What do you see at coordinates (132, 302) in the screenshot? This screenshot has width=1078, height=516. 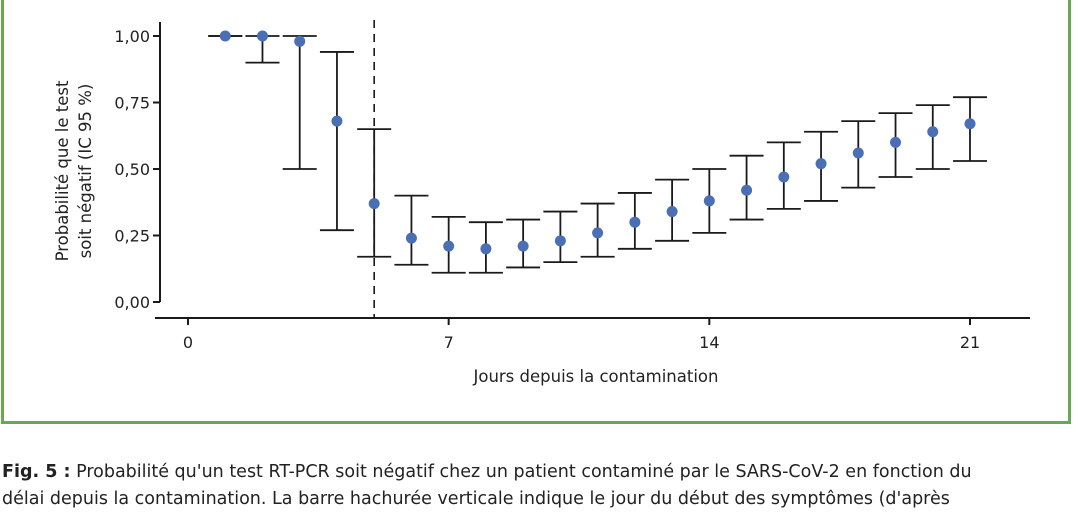 I see `y-tick-label: 0,00` at bounding box center [132, 302].